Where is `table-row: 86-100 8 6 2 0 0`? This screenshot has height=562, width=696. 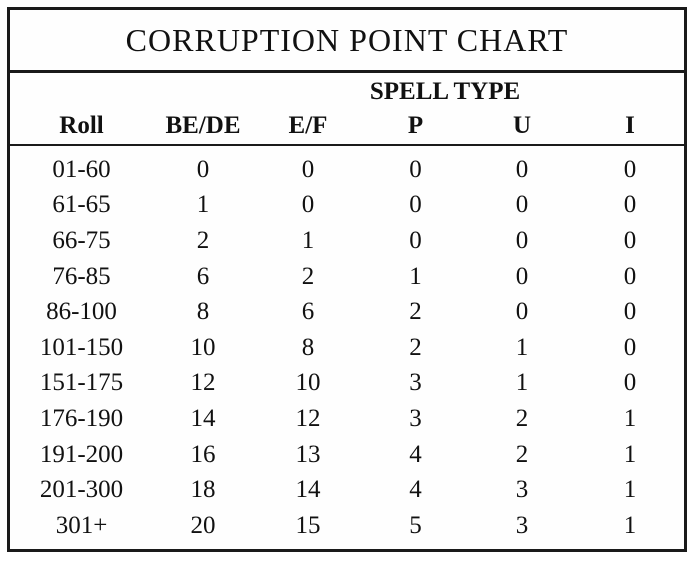 table-row: 86-100 8 6 2 0 0 is located at coordinates (347, 312).